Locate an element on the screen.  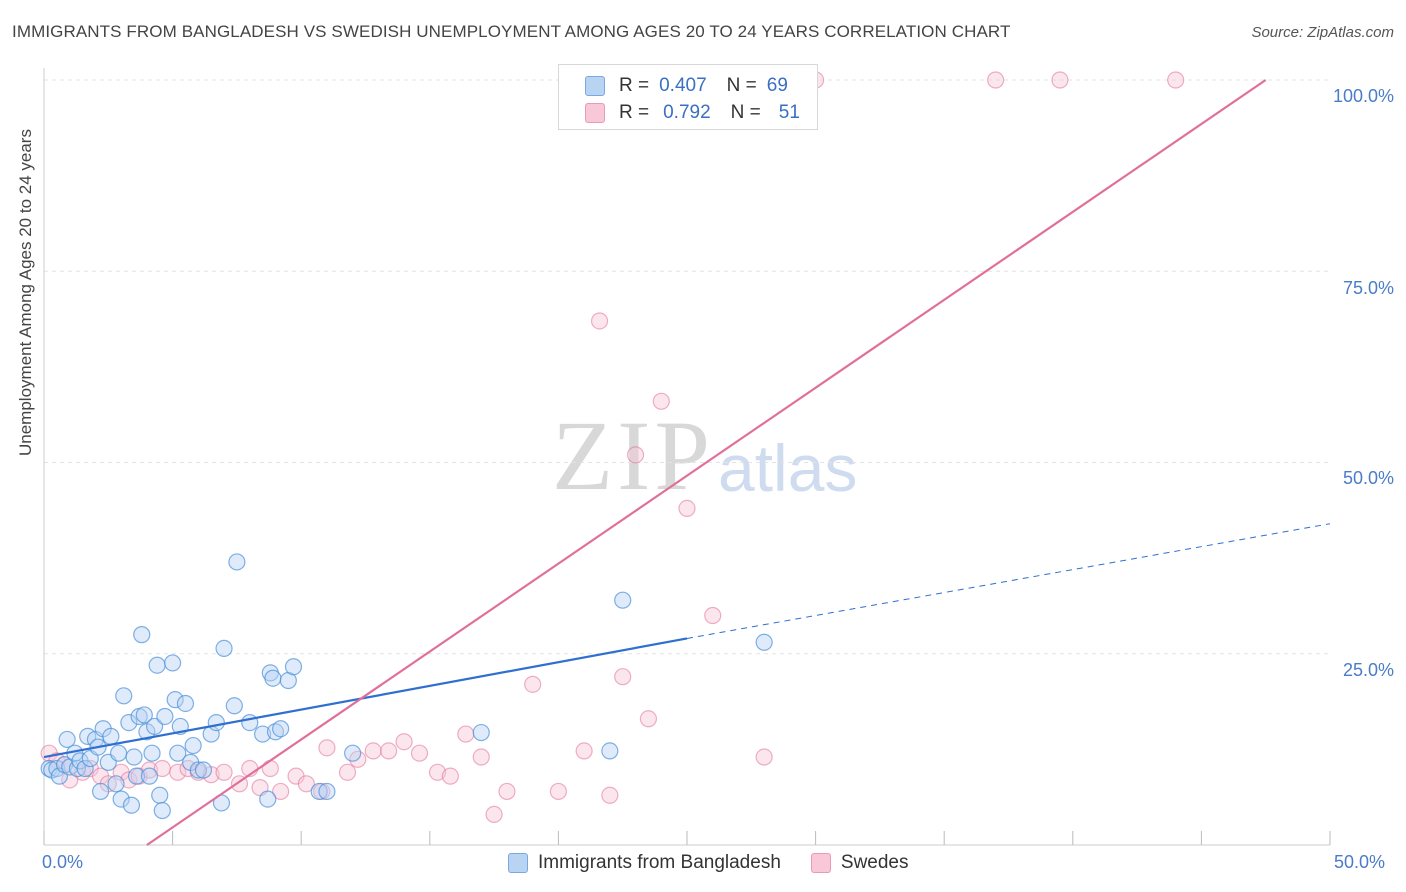
n-value: 51 is located at coordinates (789, 112).